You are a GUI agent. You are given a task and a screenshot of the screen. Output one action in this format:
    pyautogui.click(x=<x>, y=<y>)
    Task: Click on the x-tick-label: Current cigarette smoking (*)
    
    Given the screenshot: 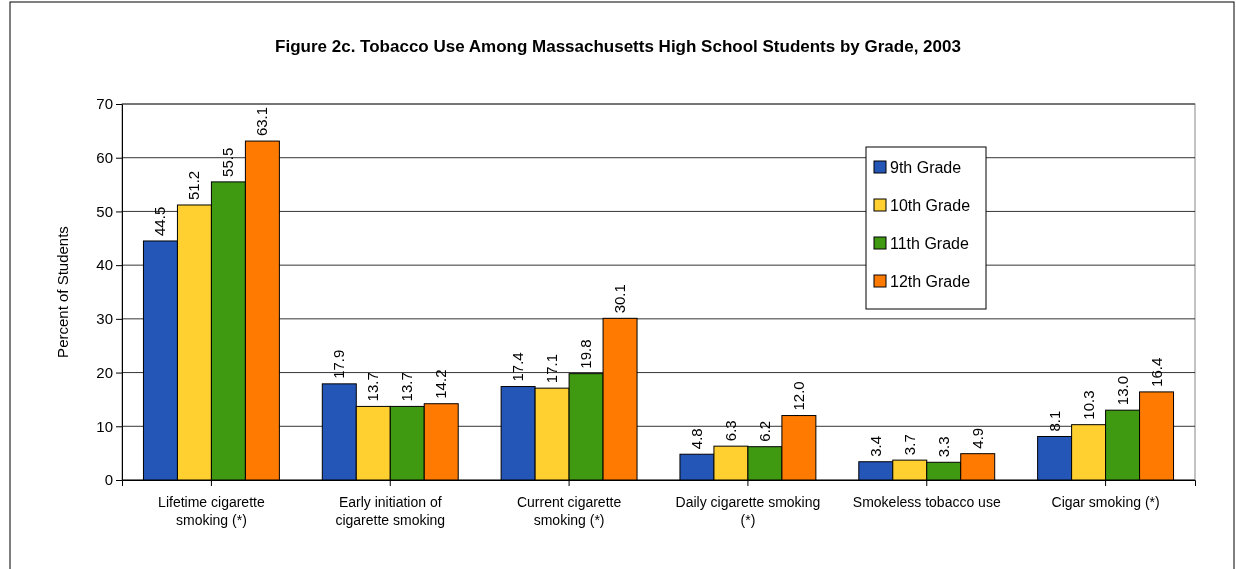 What is the action you would take?
    pyautogui.click(x=569, y=511)
    